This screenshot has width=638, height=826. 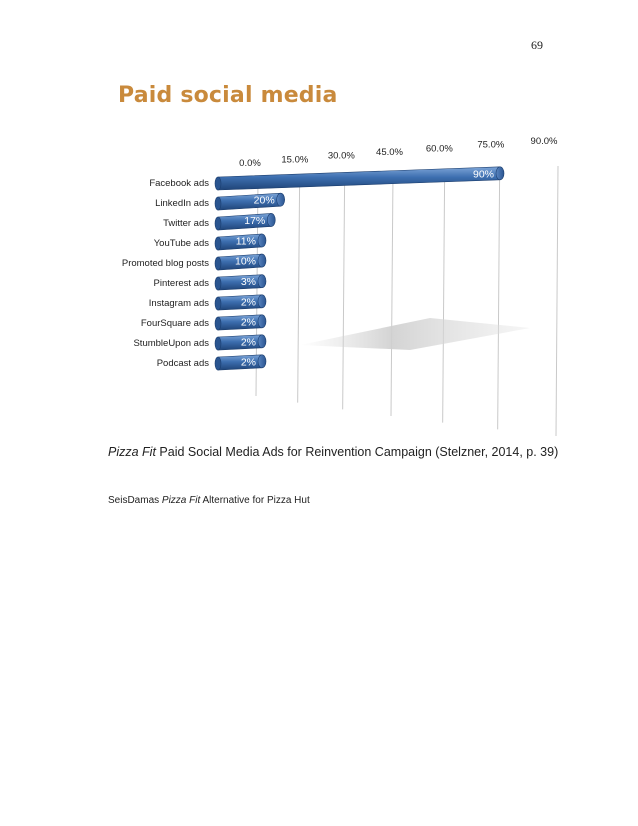 I want to click on bar: 11%, so click(x=240, y=242).